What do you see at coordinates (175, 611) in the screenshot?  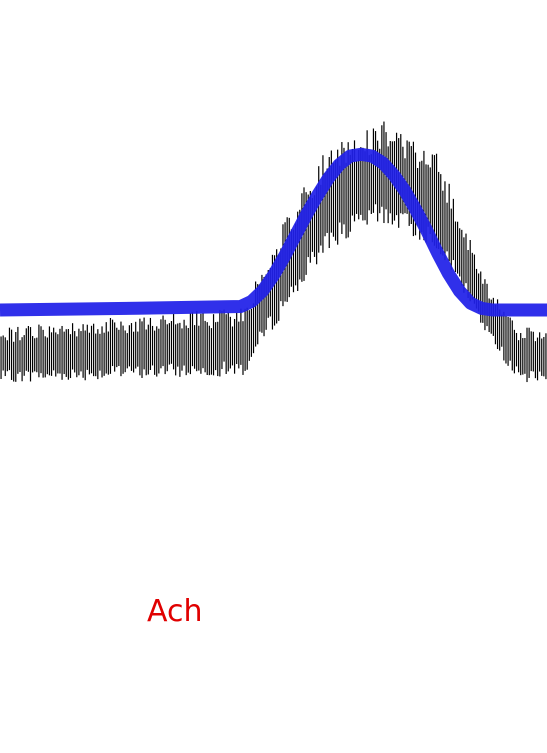 I see `chart-annotation: Ach` at bounding box center [175, 611].